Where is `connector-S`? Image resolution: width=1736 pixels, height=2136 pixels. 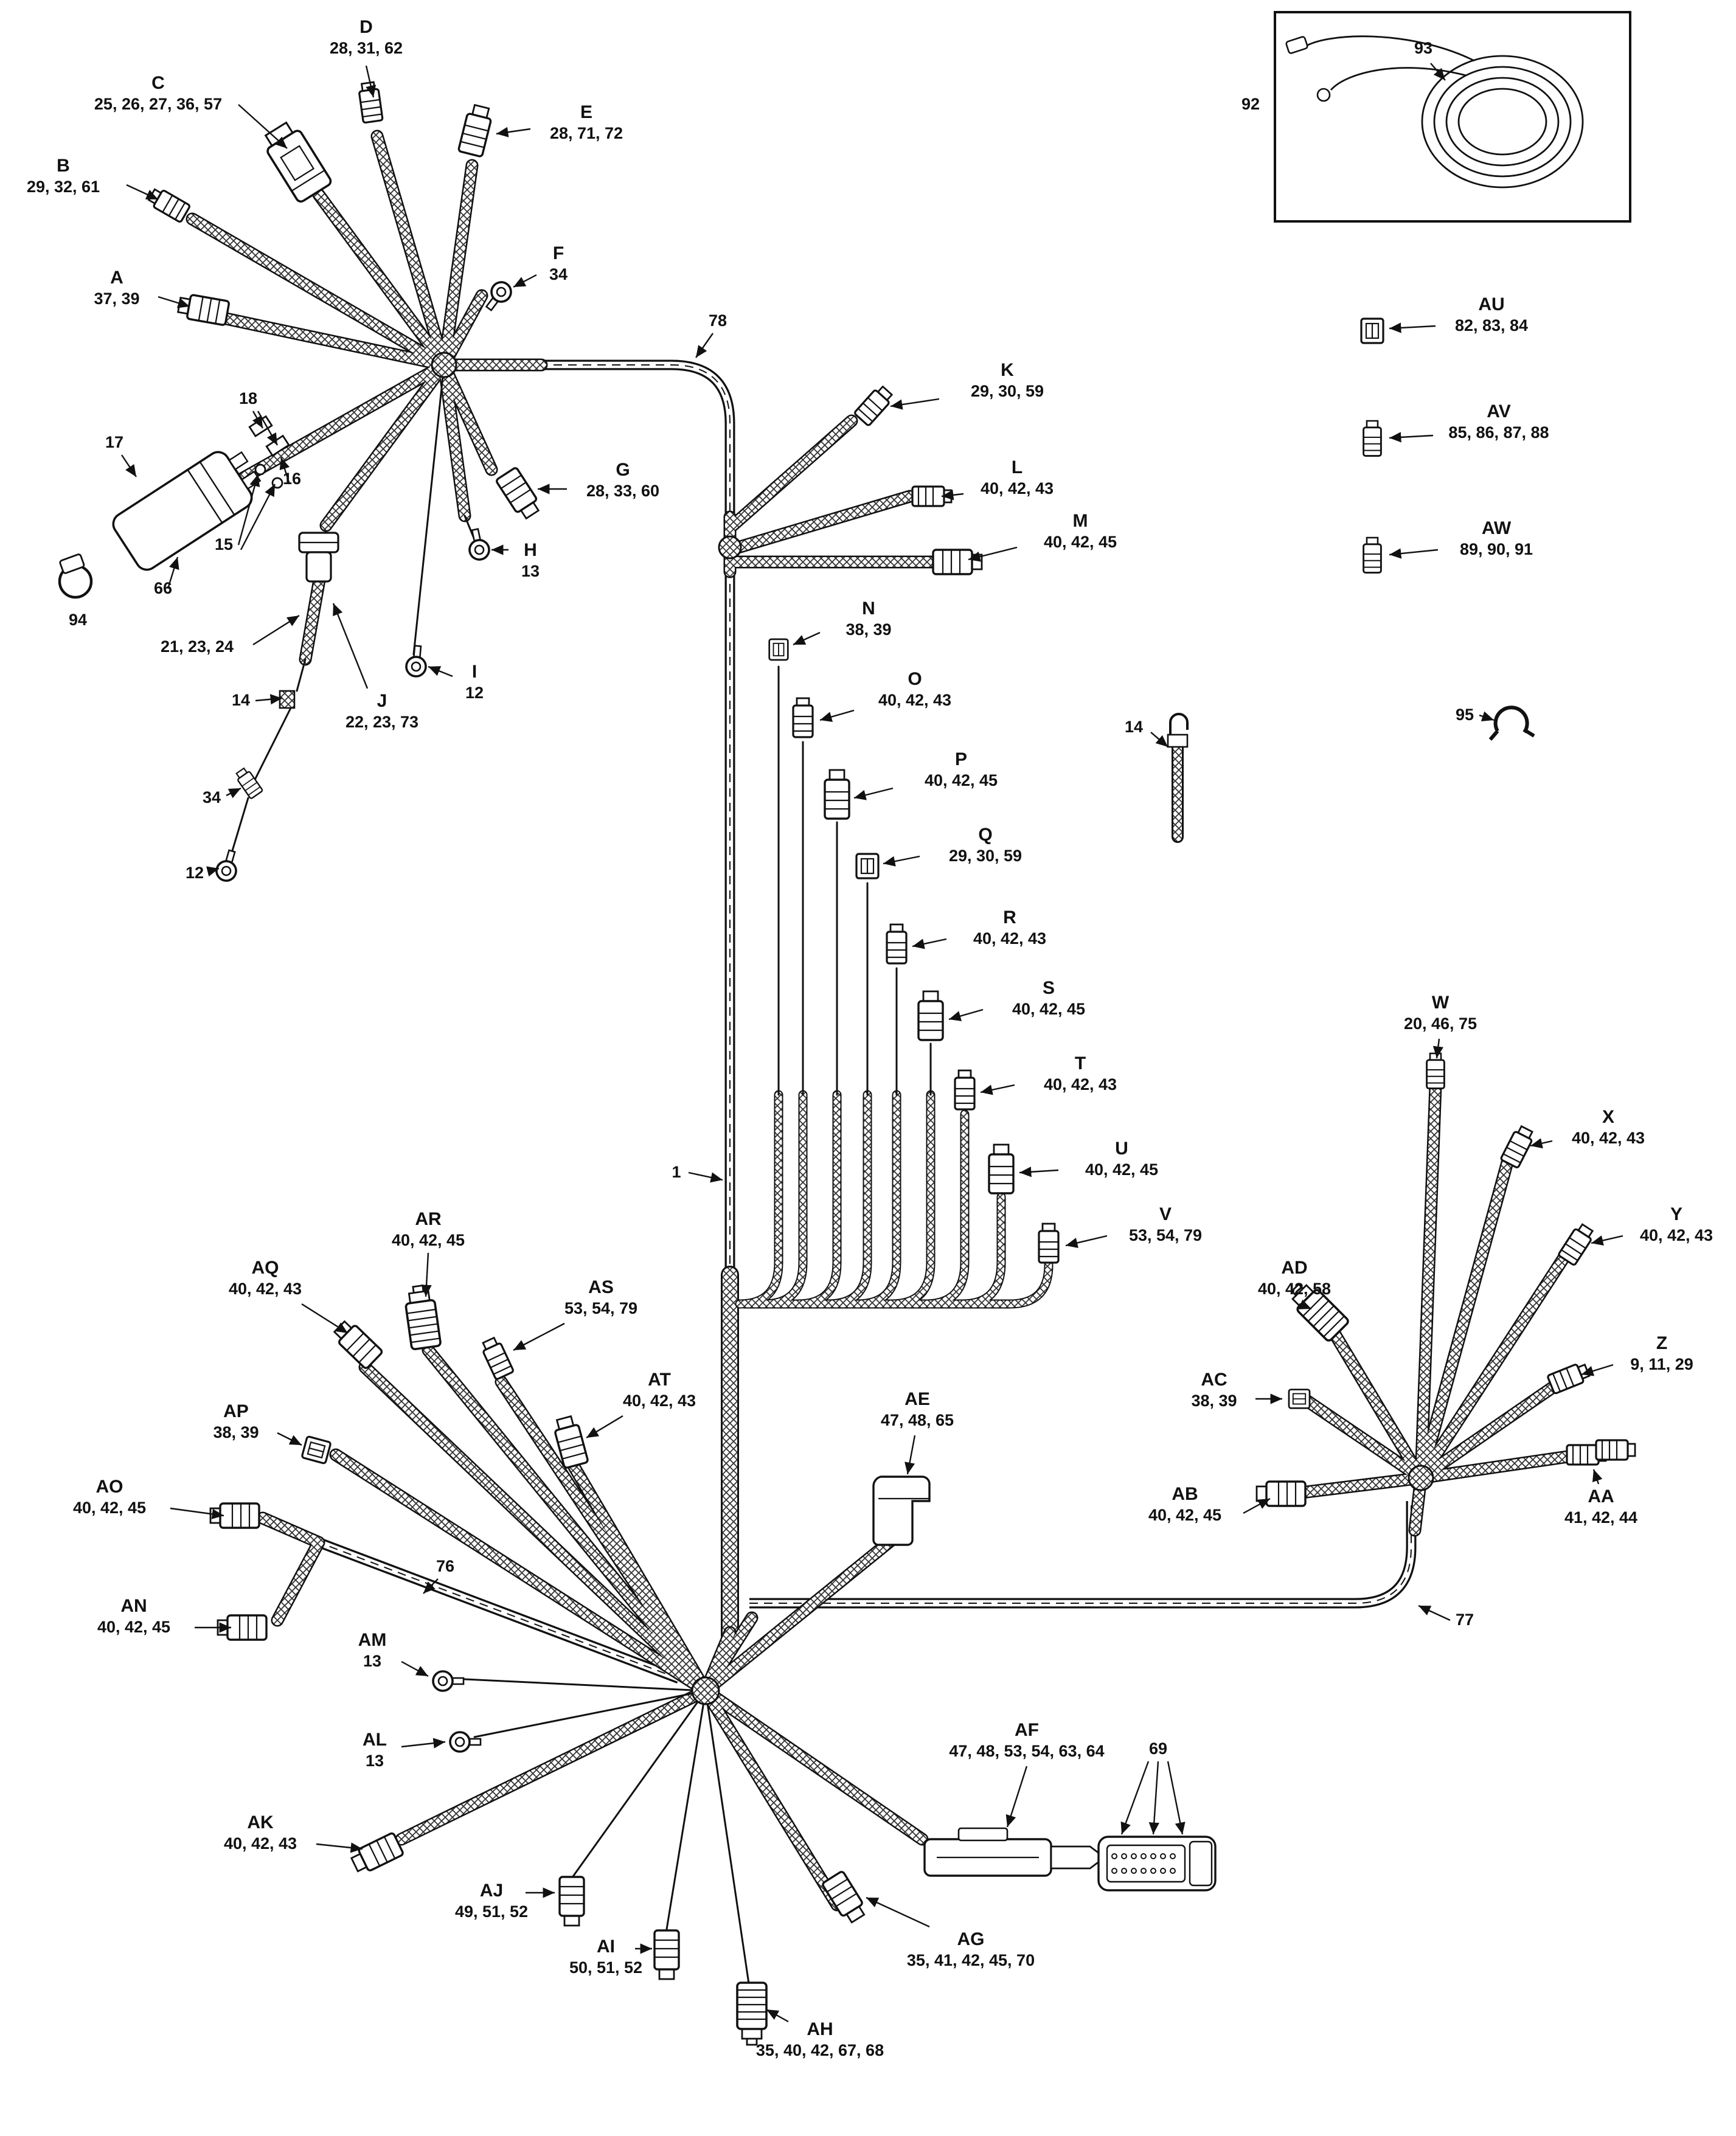 connector-S is located at coordinates (930, 1015).